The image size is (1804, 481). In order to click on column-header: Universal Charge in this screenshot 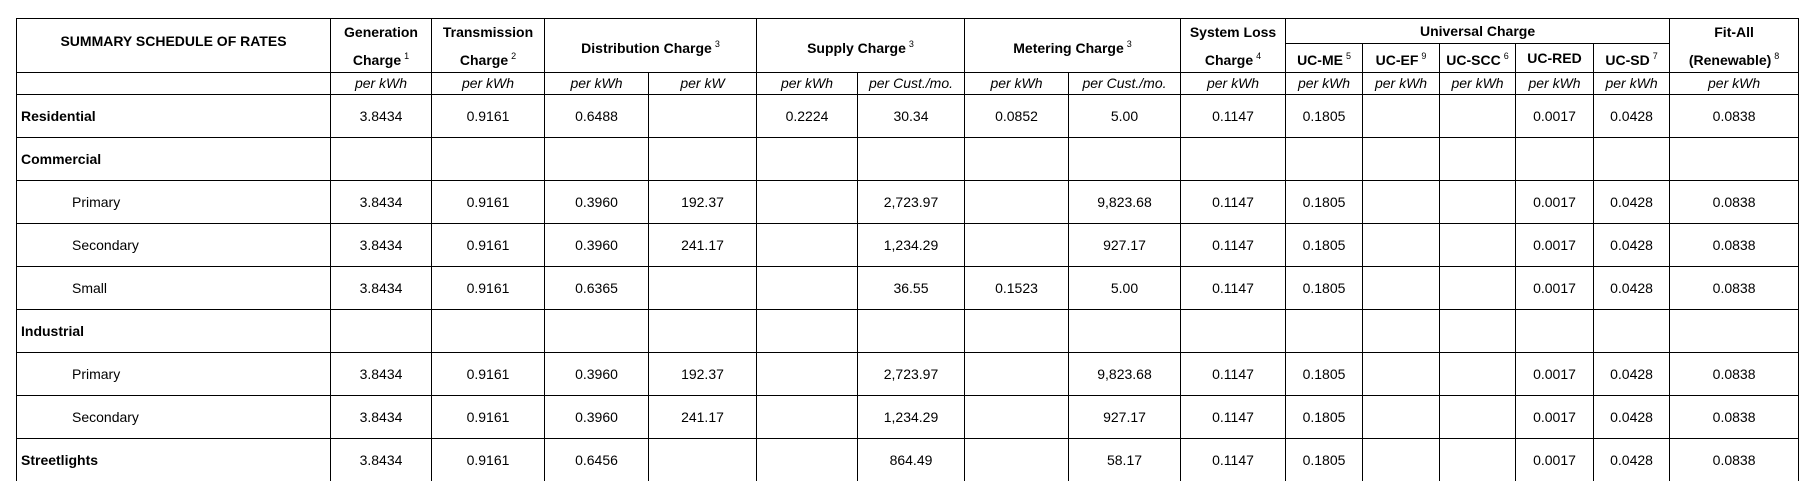, I will do `click(1478, 31)`.